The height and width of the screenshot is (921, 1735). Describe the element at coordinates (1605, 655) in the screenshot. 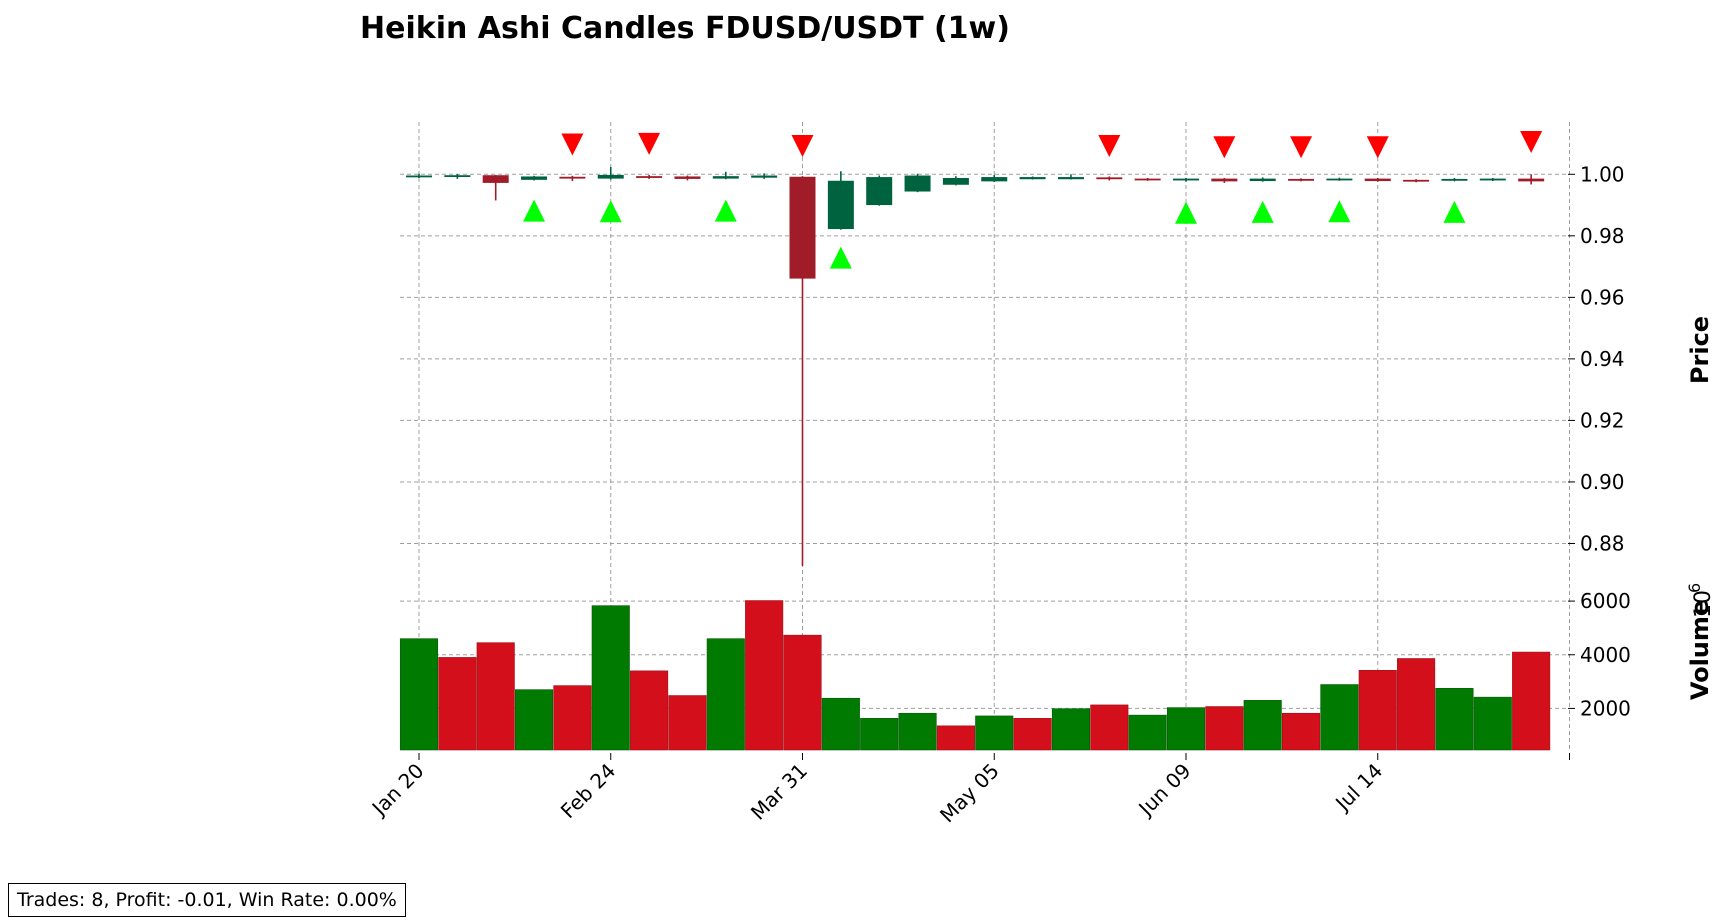

I see `volume-tick-label: 4000` at that location.